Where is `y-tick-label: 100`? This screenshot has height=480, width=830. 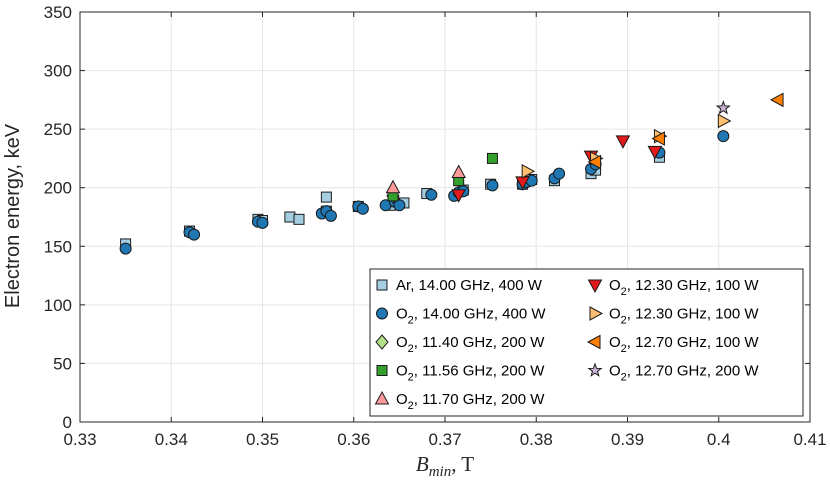
y-tick-label: 100 is located at coordinates (58, 305).